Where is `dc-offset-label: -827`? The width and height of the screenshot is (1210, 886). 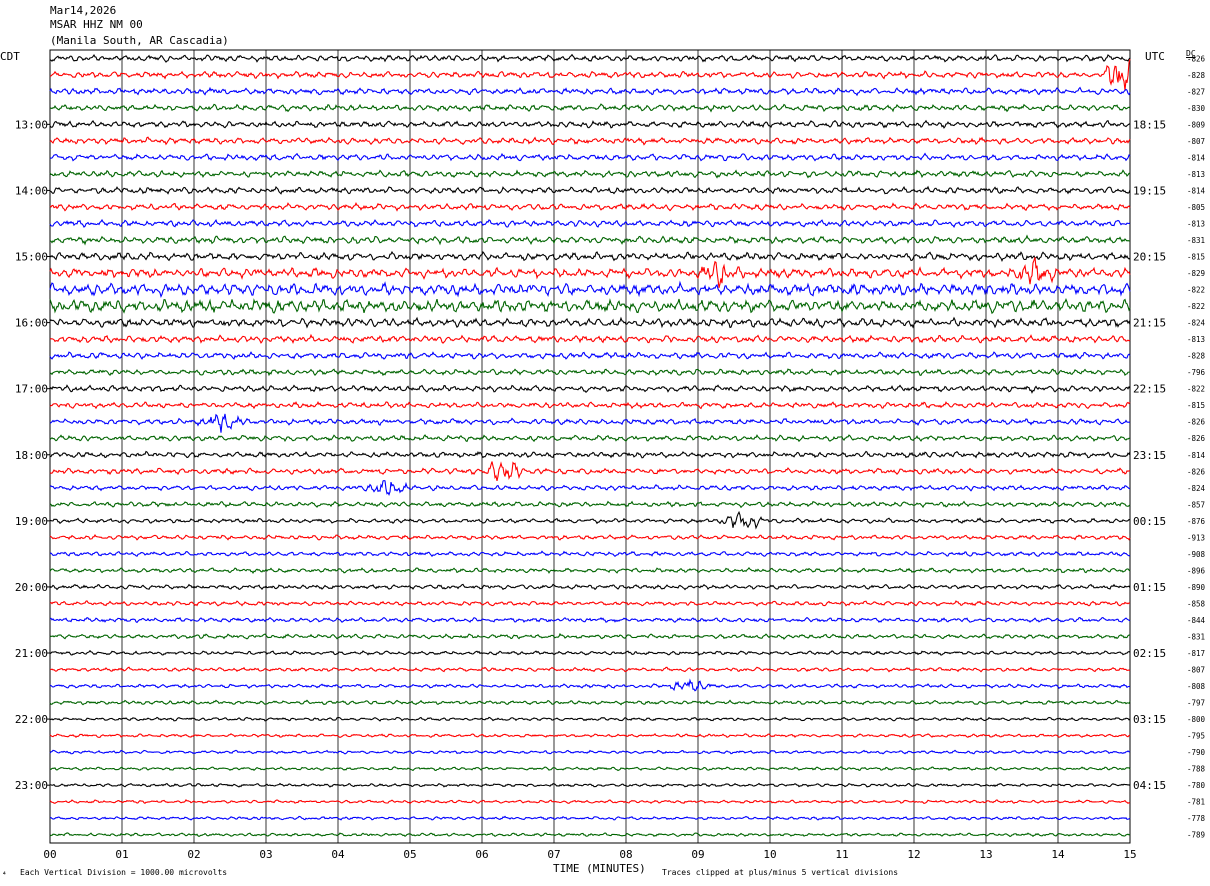 dc-offset-label: -827 is located at coordinates (1196, 91).